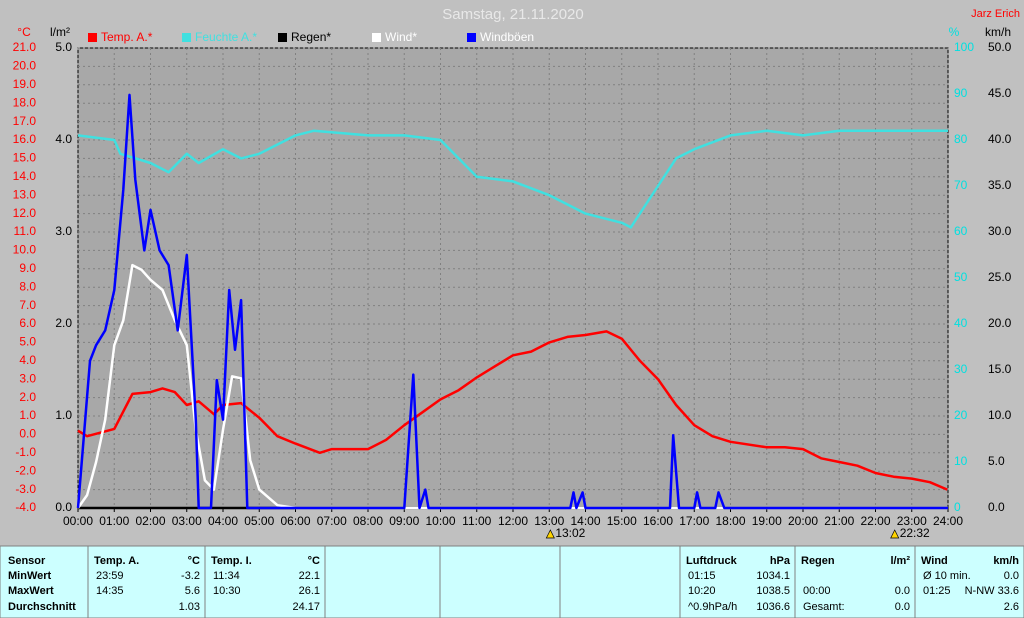  Describe the element at coordinates (295, 521) in the screenshot. I see `x-tick-label: 06:00` at that location.